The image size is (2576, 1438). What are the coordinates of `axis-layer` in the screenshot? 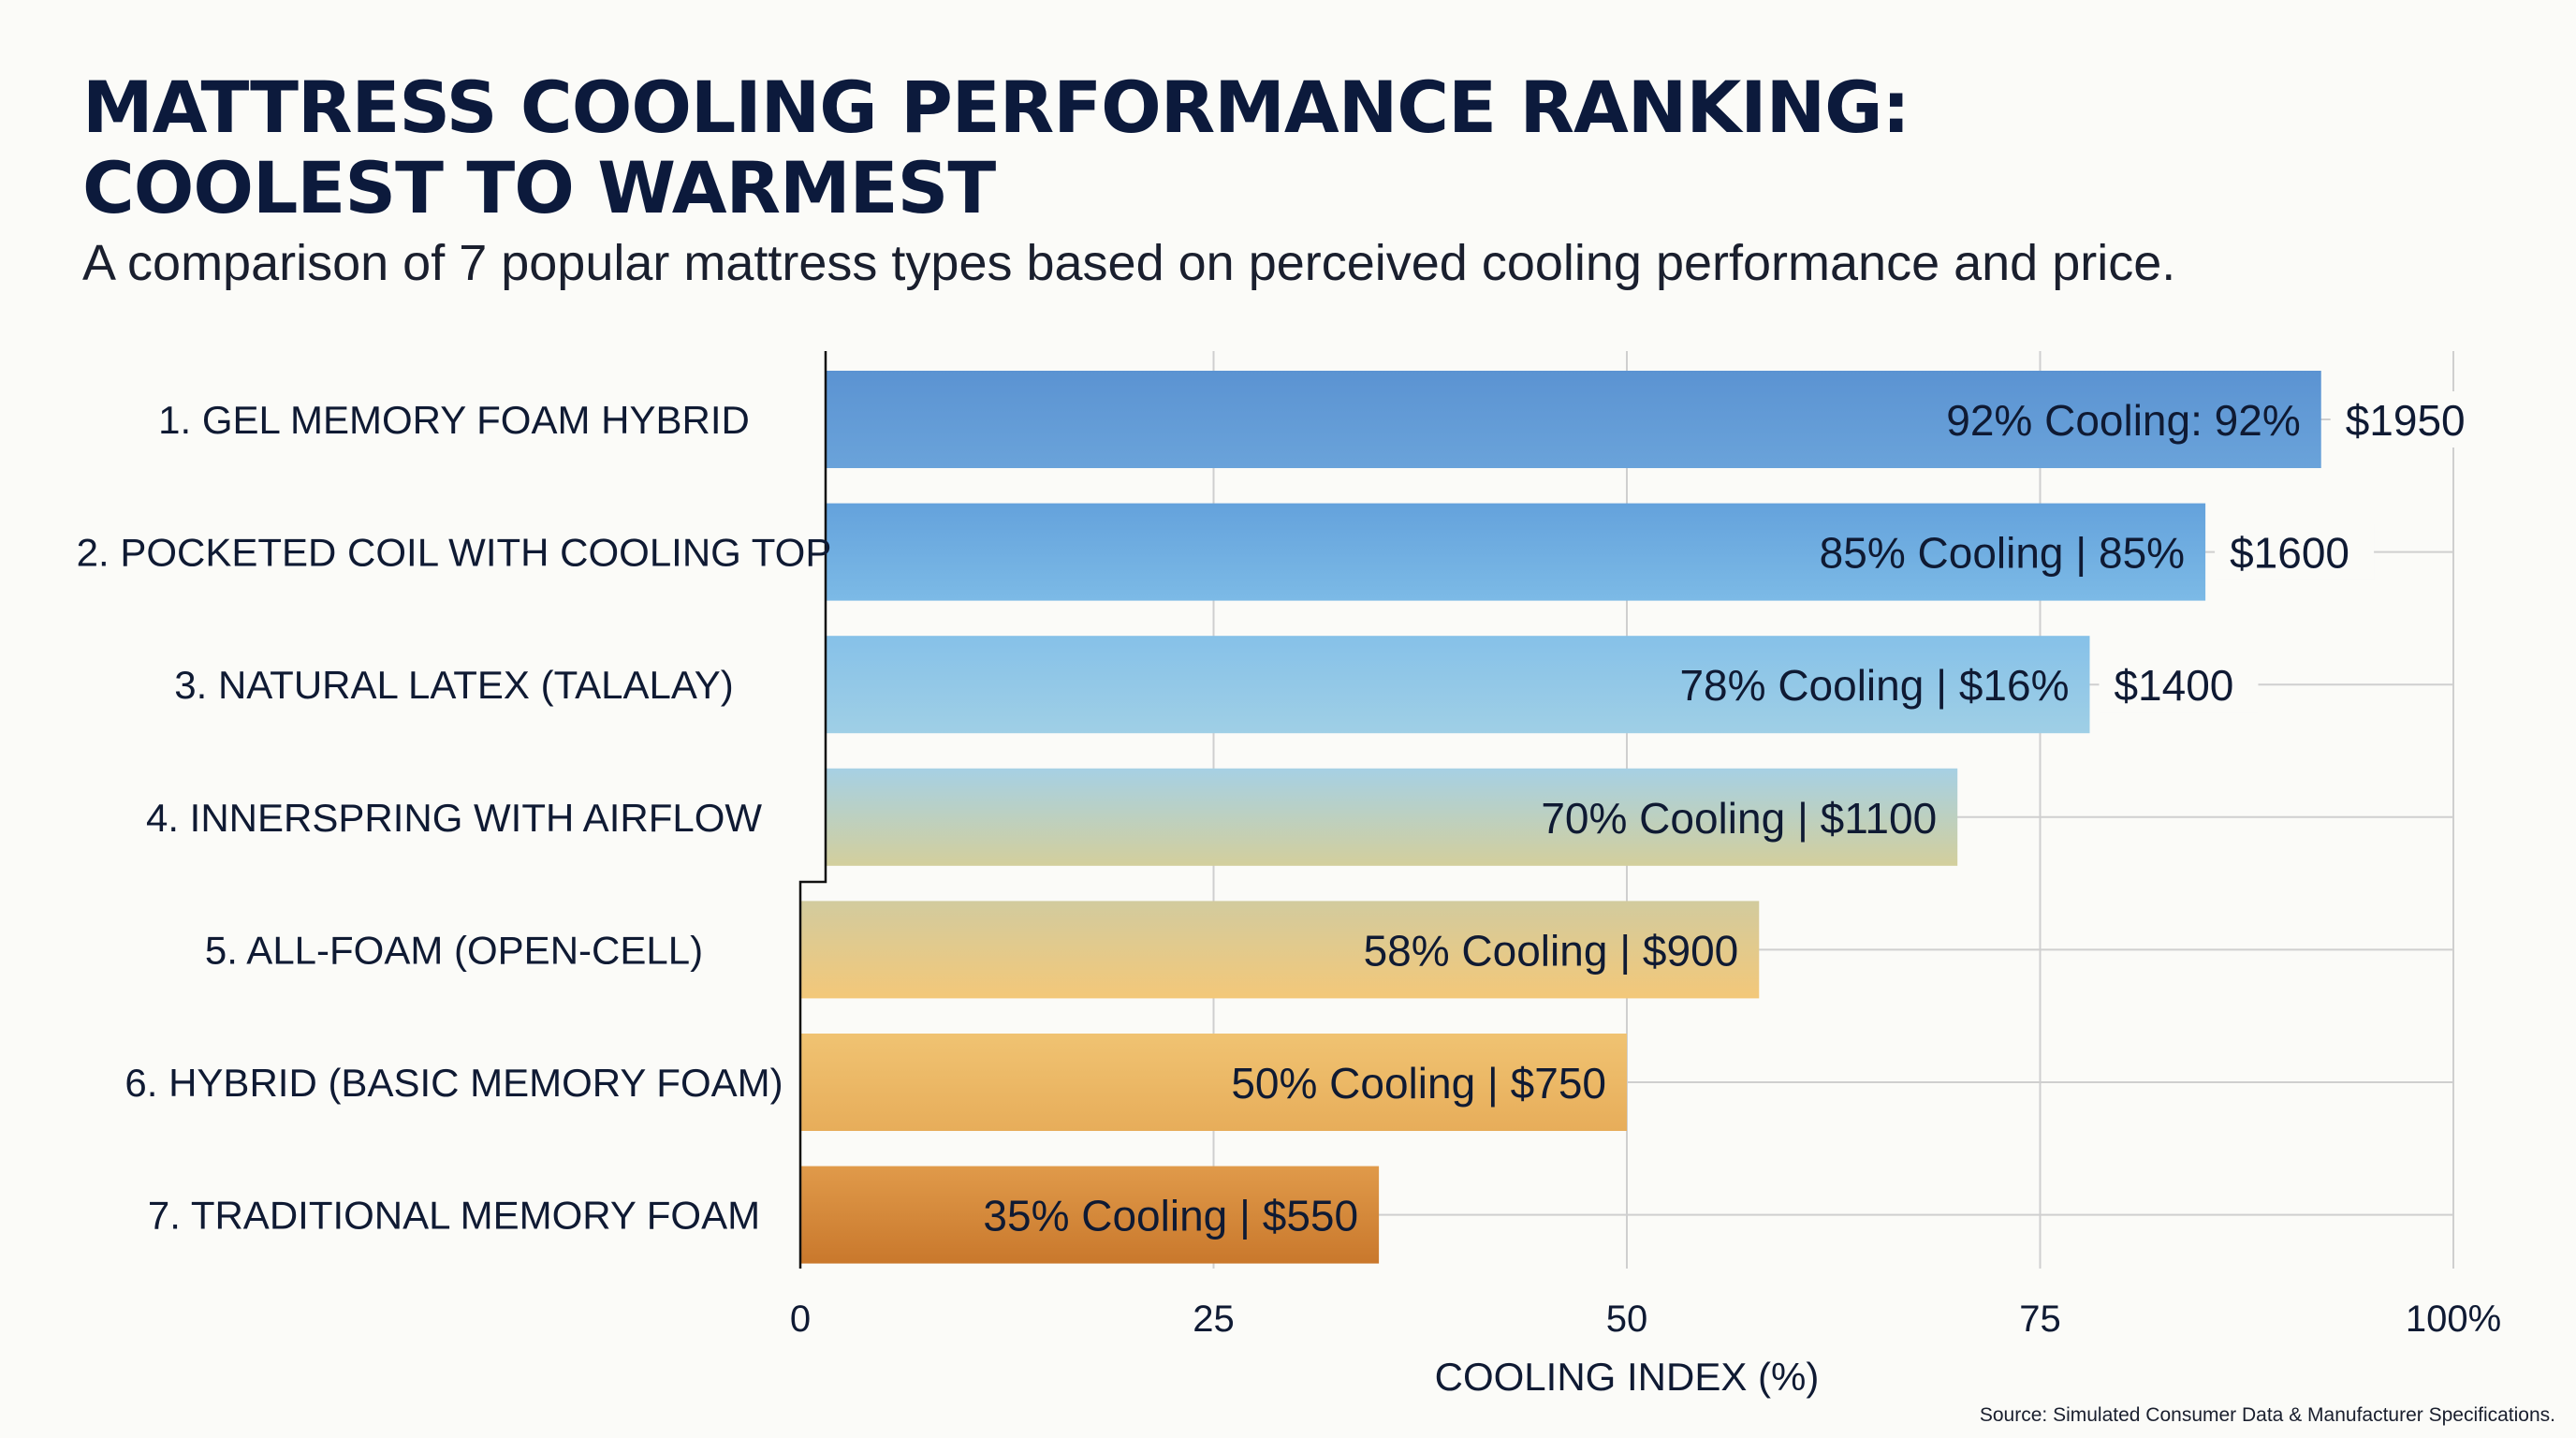 It's located at (812, 810).